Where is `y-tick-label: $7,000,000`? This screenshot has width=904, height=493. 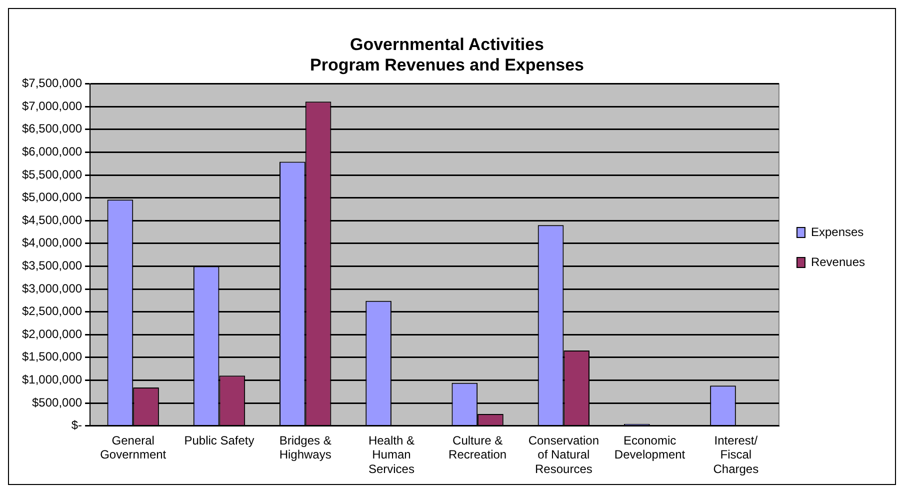
y-tick-label: $7,000,000 is located at coordinates (52, 105).